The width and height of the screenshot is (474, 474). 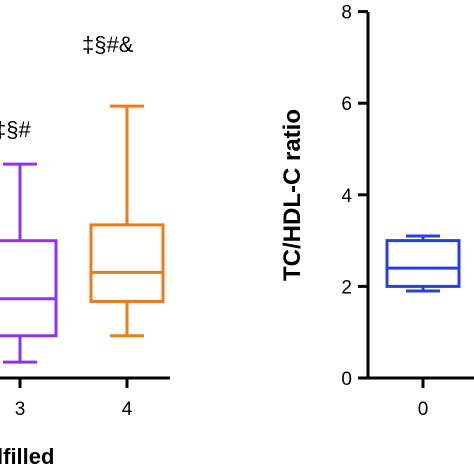 I want to click on right-box-series, so click(x=423, y=263).